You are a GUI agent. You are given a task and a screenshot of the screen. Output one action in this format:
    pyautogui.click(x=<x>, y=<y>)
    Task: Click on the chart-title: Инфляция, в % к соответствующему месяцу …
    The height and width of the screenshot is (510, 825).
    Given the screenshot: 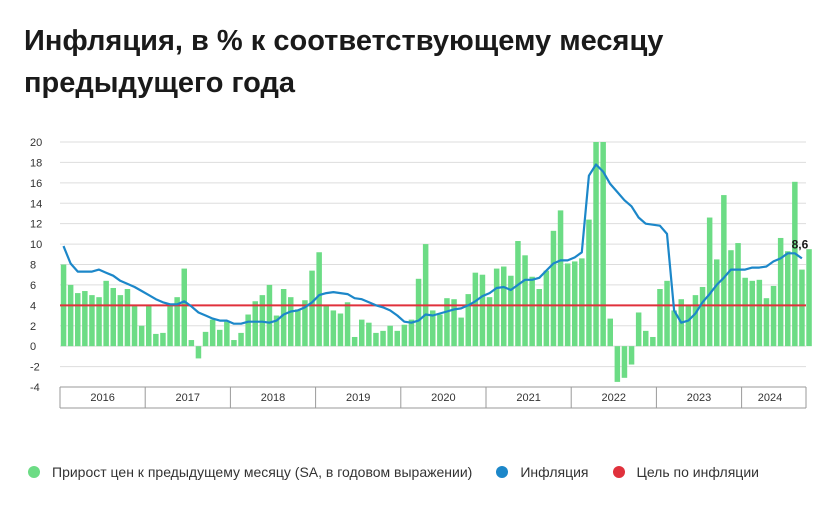 What is the action you would take?
    pyautogui.click(x=344, y=62)
    